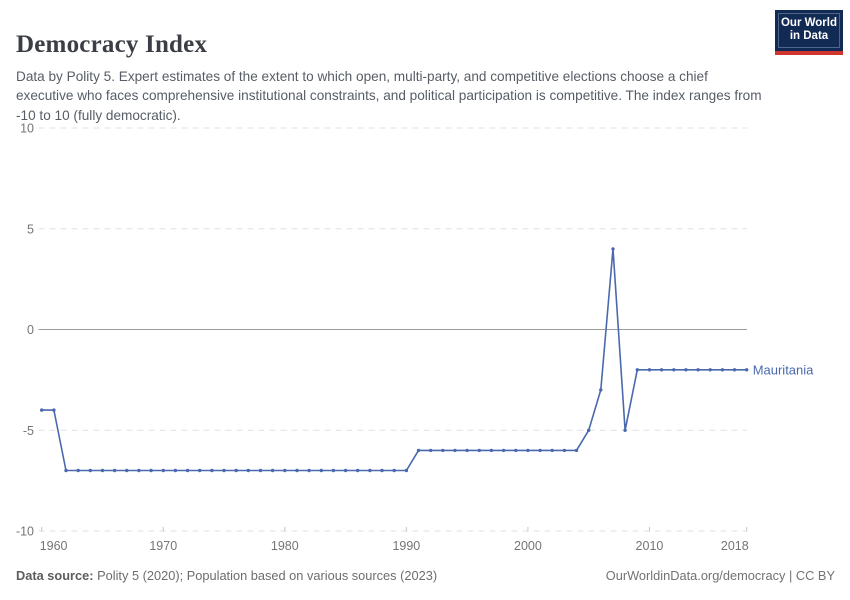  I want to click on x-tick-label: 1970, so click(163, 546).